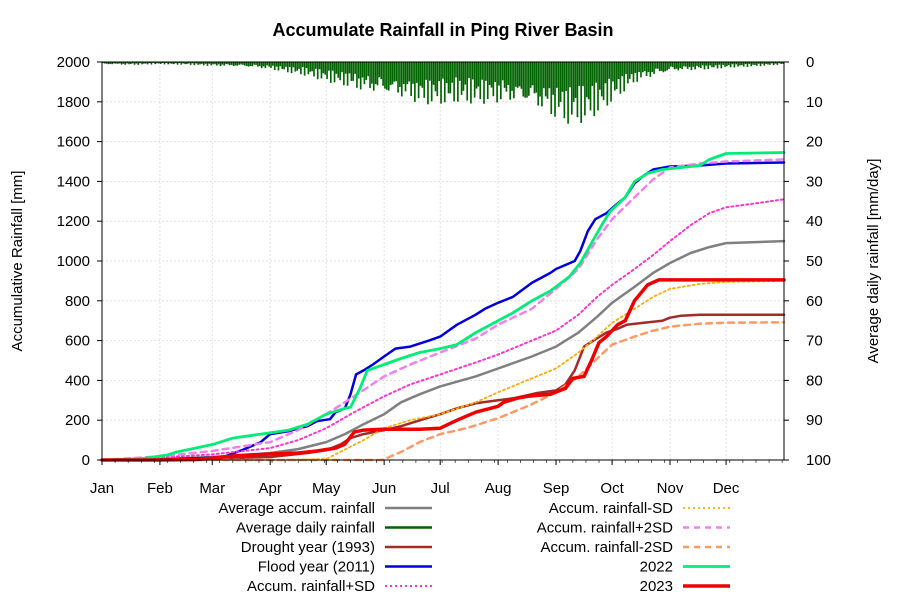  What do you see at coordinates (305, 528) in the screenshot?
I see `legend-label: Average daily rainfall` at bounding box center [305, 528].